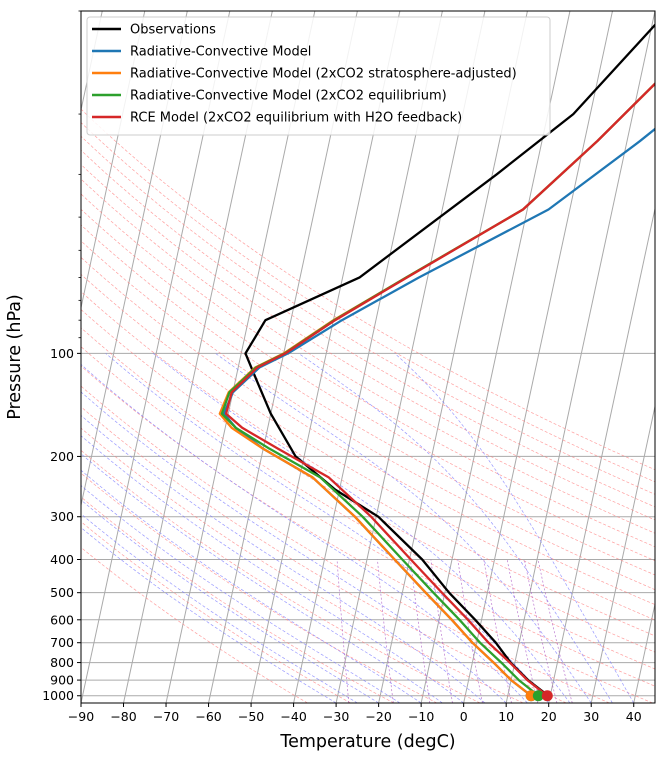  I want to click on x-tick-label: −40, so click(293, 716).